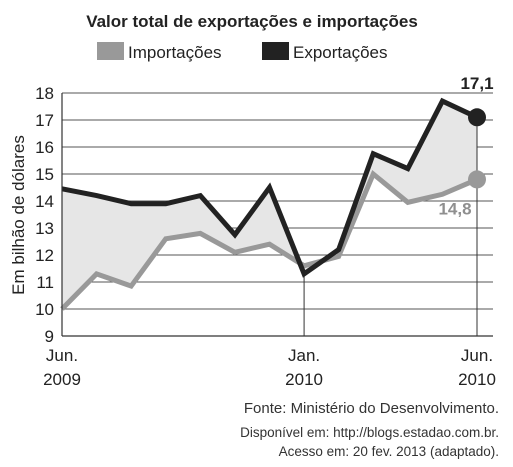 Image resolution: width=513 pixels, height=467 pixels. I want to click on y-tick-label: 14, so click(44, 201).